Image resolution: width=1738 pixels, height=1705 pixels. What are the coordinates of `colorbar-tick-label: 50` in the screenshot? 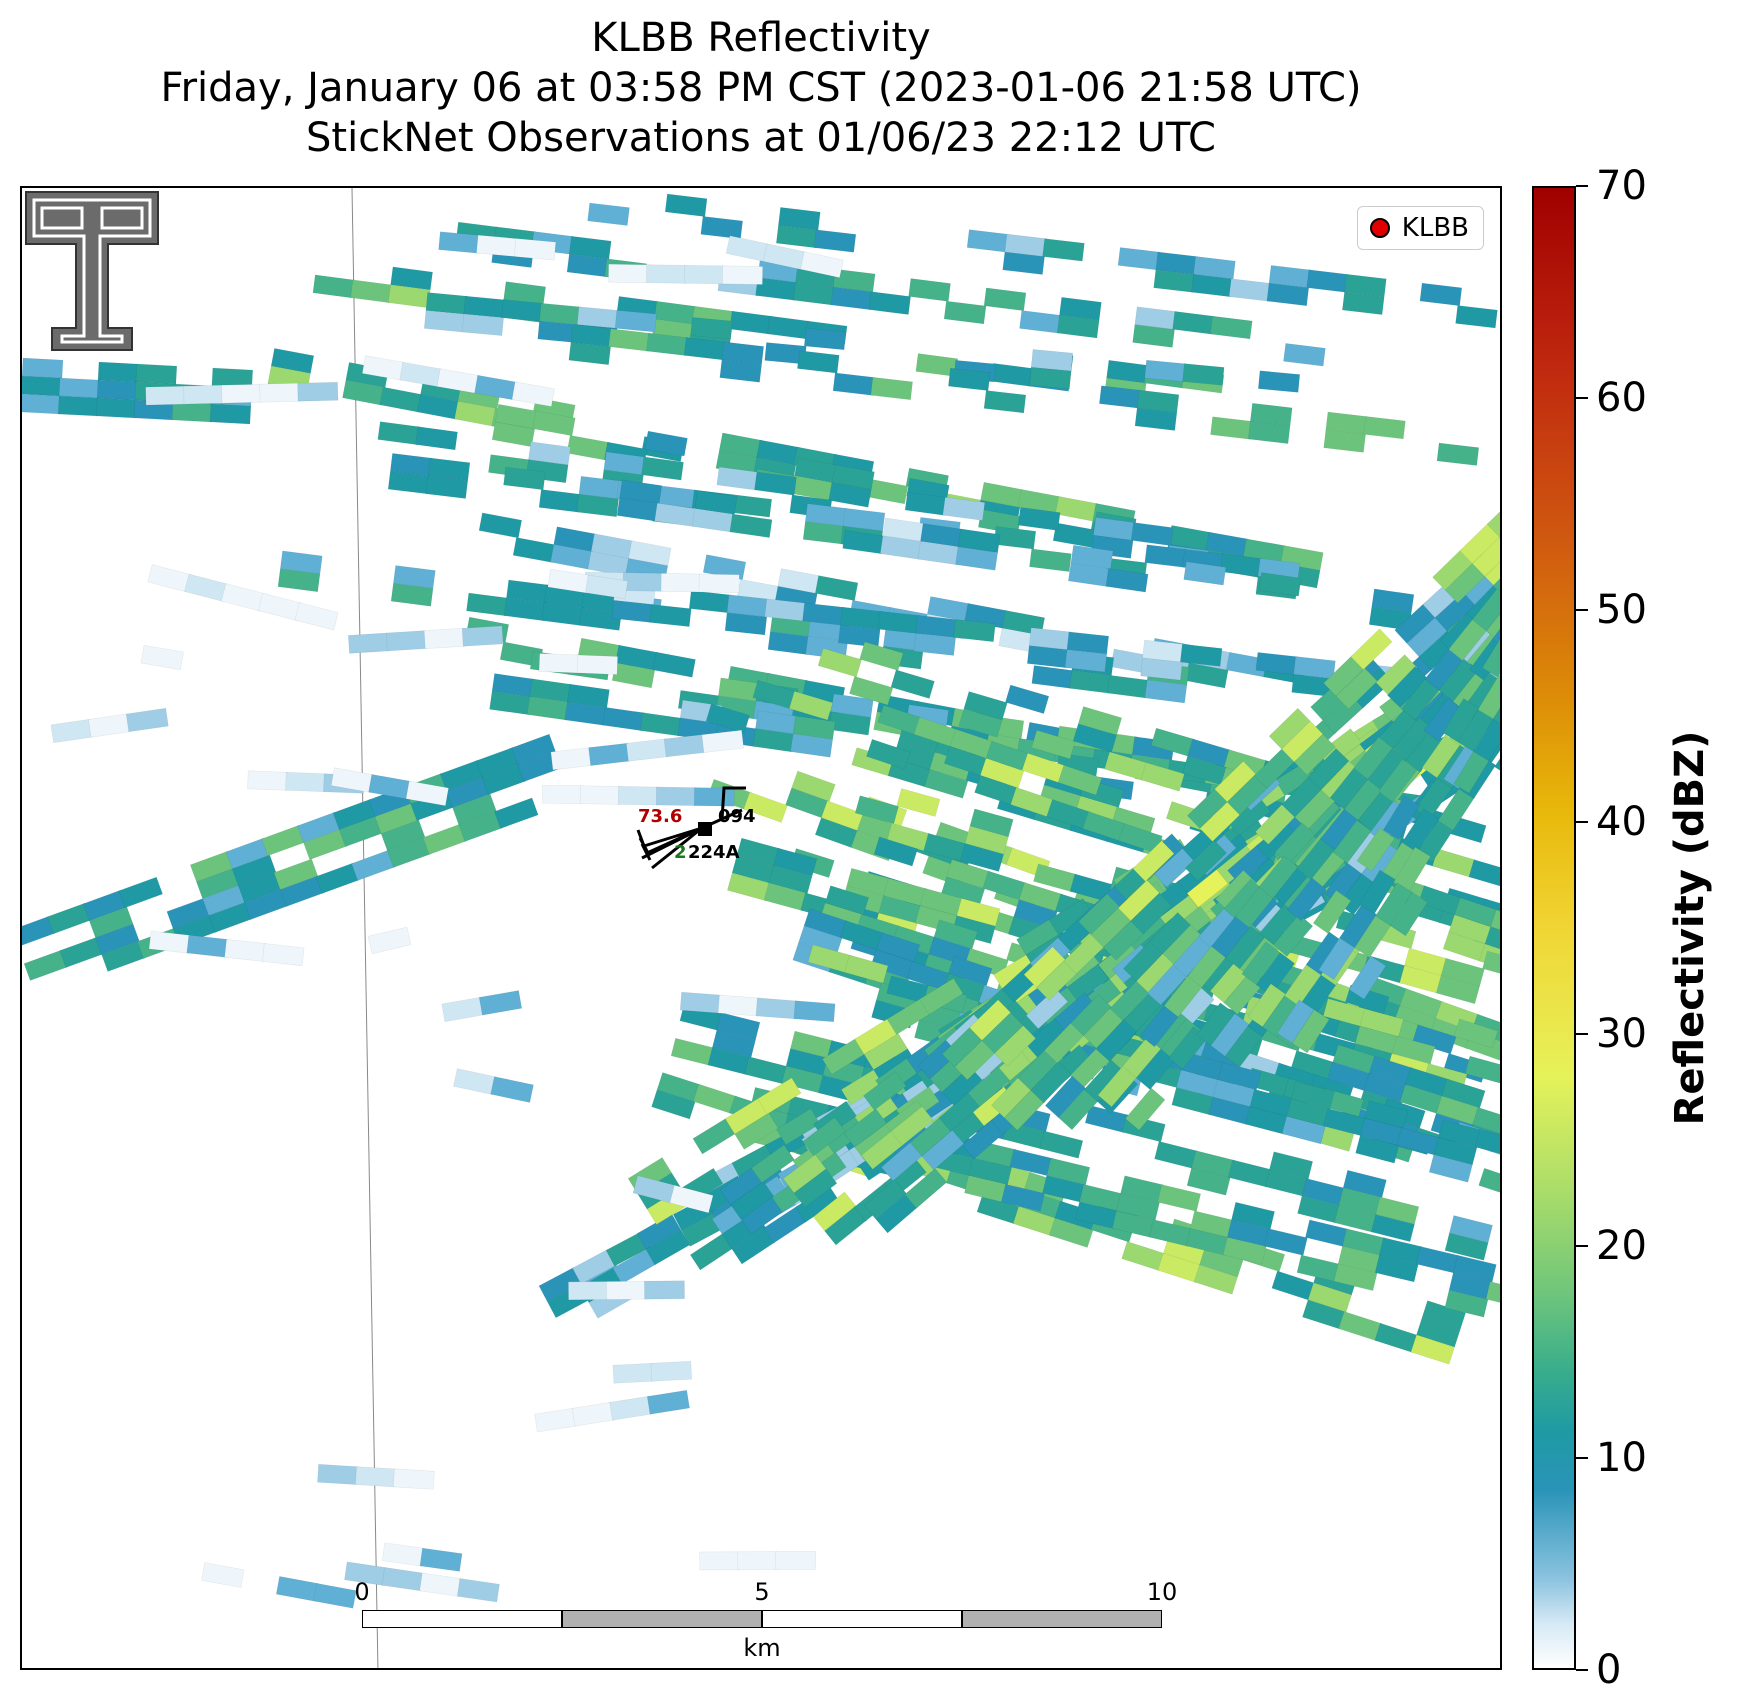 It's located at (1621, 610).